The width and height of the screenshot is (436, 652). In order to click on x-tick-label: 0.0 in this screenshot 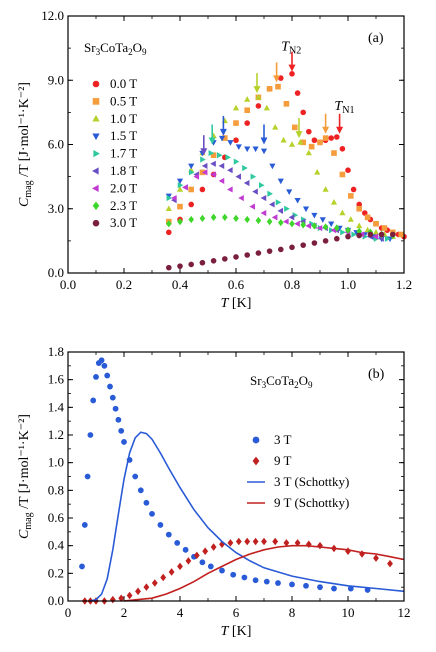, I will do `click(68, 284)`.